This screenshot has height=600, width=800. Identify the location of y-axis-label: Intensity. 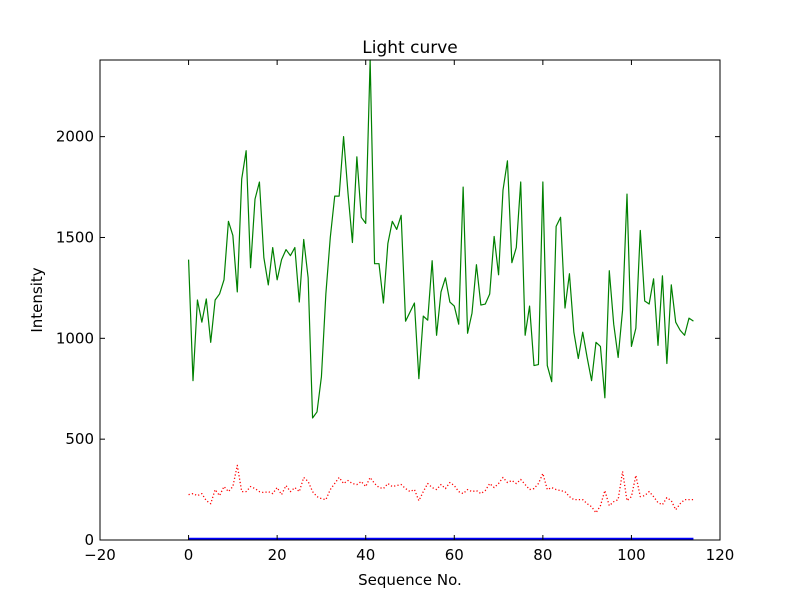
(37, 299).